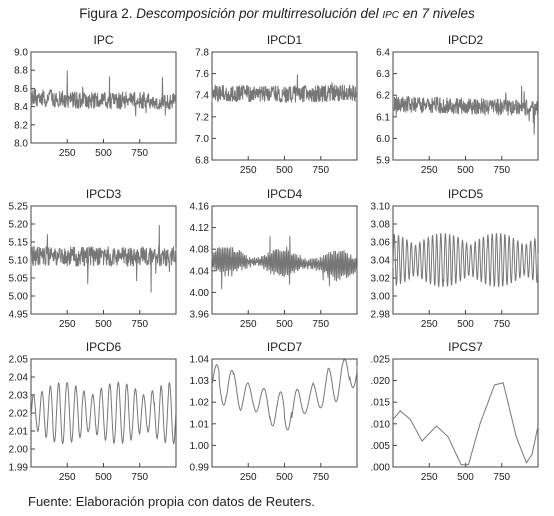  Describe the element at coordinates (381, 279) in the screenshot. I see `y-tick-label: 3.02` at that location.